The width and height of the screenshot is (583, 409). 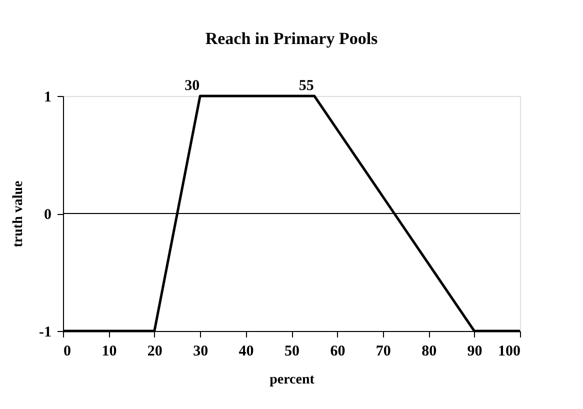 I want to click on x-tick-label: 80, so click(x=429, y=352).